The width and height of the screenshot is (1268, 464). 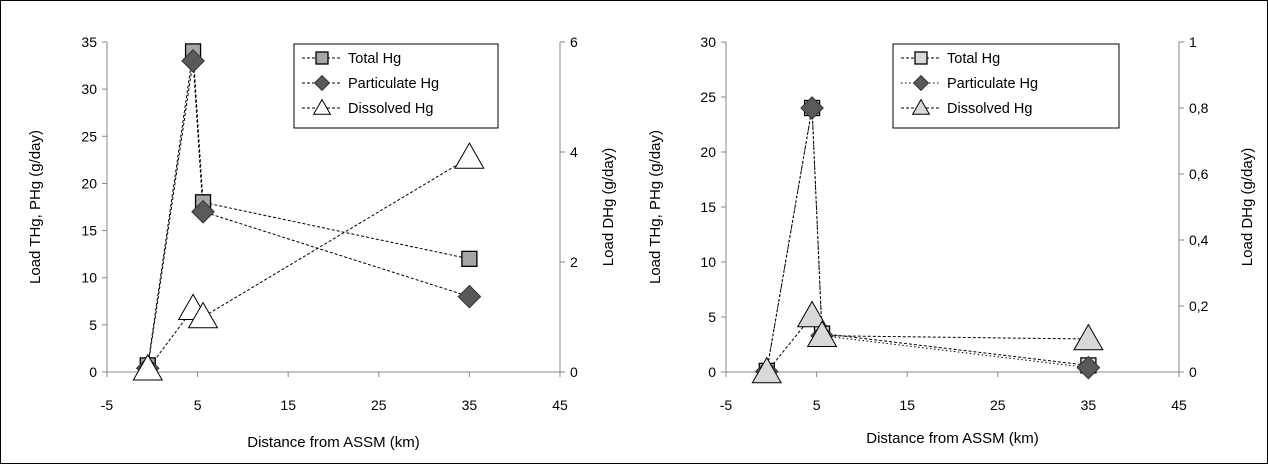 What do you see at coordinates (1199, 108) in the screenshot?
I see `y2-tick-label: 0,8` at bounding box center [1199, 108].